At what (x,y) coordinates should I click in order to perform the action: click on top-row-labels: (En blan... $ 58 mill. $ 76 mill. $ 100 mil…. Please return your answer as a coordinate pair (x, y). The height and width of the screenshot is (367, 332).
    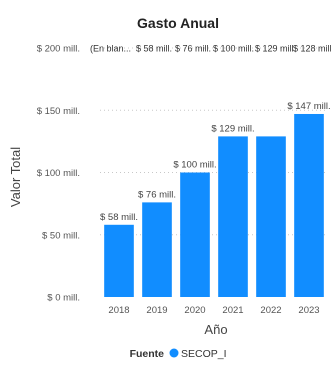
    Looking at the image, I should click on (211, 49).